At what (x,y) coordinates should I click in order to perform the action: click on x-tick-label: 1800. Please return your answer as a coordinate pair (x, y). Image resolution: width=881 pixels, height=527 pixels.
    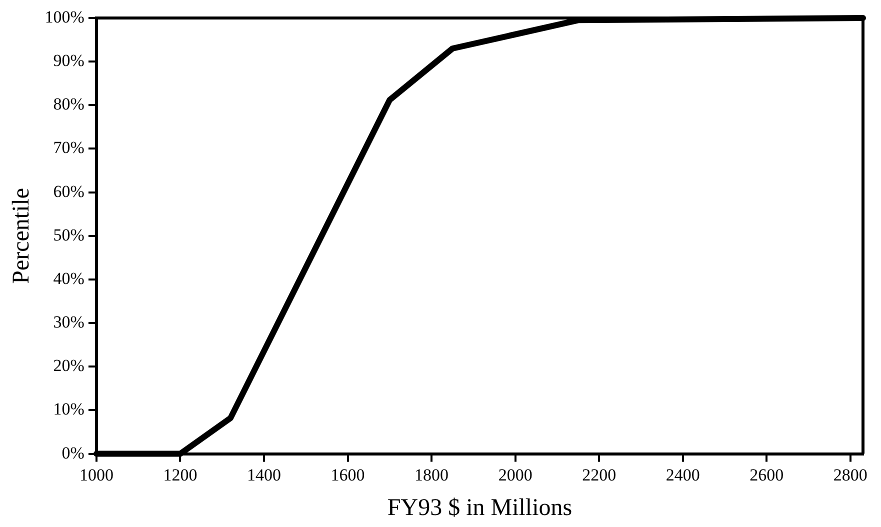
    Looking at the image, I should click on (431, 474).